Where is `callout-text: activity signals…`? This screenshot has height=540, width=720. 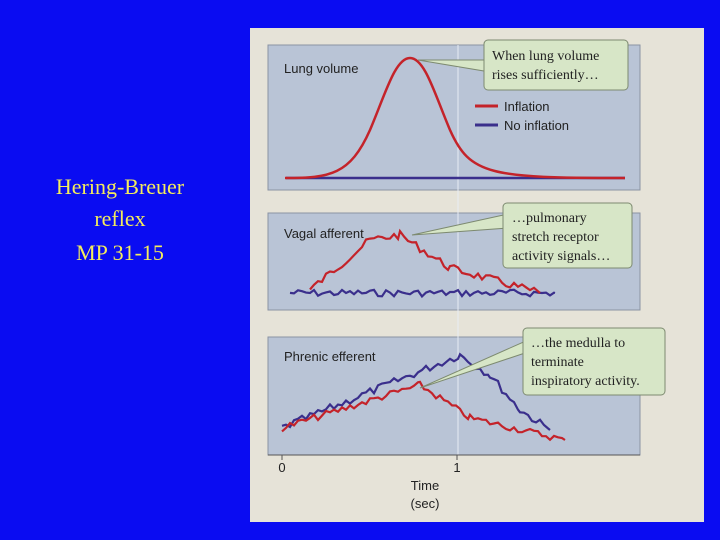
callout-text: activity signals… is located at coordinates (561, 256).